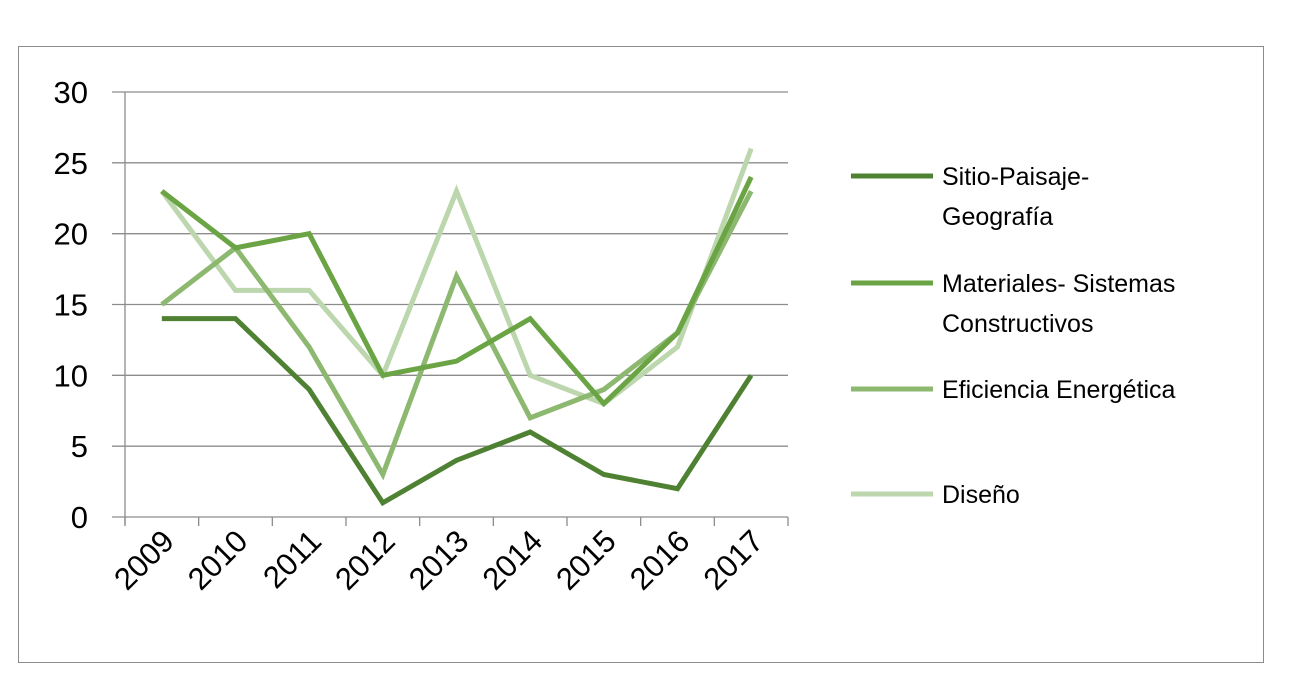  What do you see at coordinates (365, 560) in the screenshot?
I see `x-tick-label-2012: 2012` at bounding box center [365, 560].